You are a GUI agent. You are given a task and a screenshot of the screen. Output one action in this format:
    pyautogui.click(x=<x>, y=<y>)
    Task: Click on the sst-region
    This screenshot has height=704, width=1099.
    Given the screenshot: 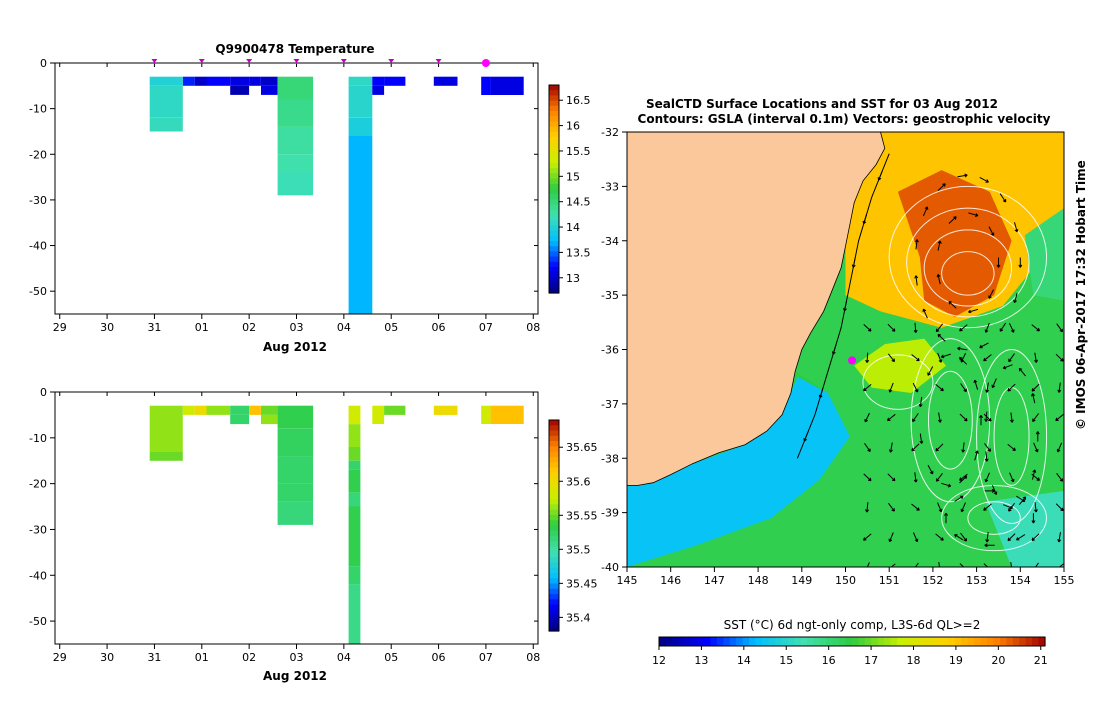 What is the action you would take?
    pyautogui.click(x=1024, y=528)
    